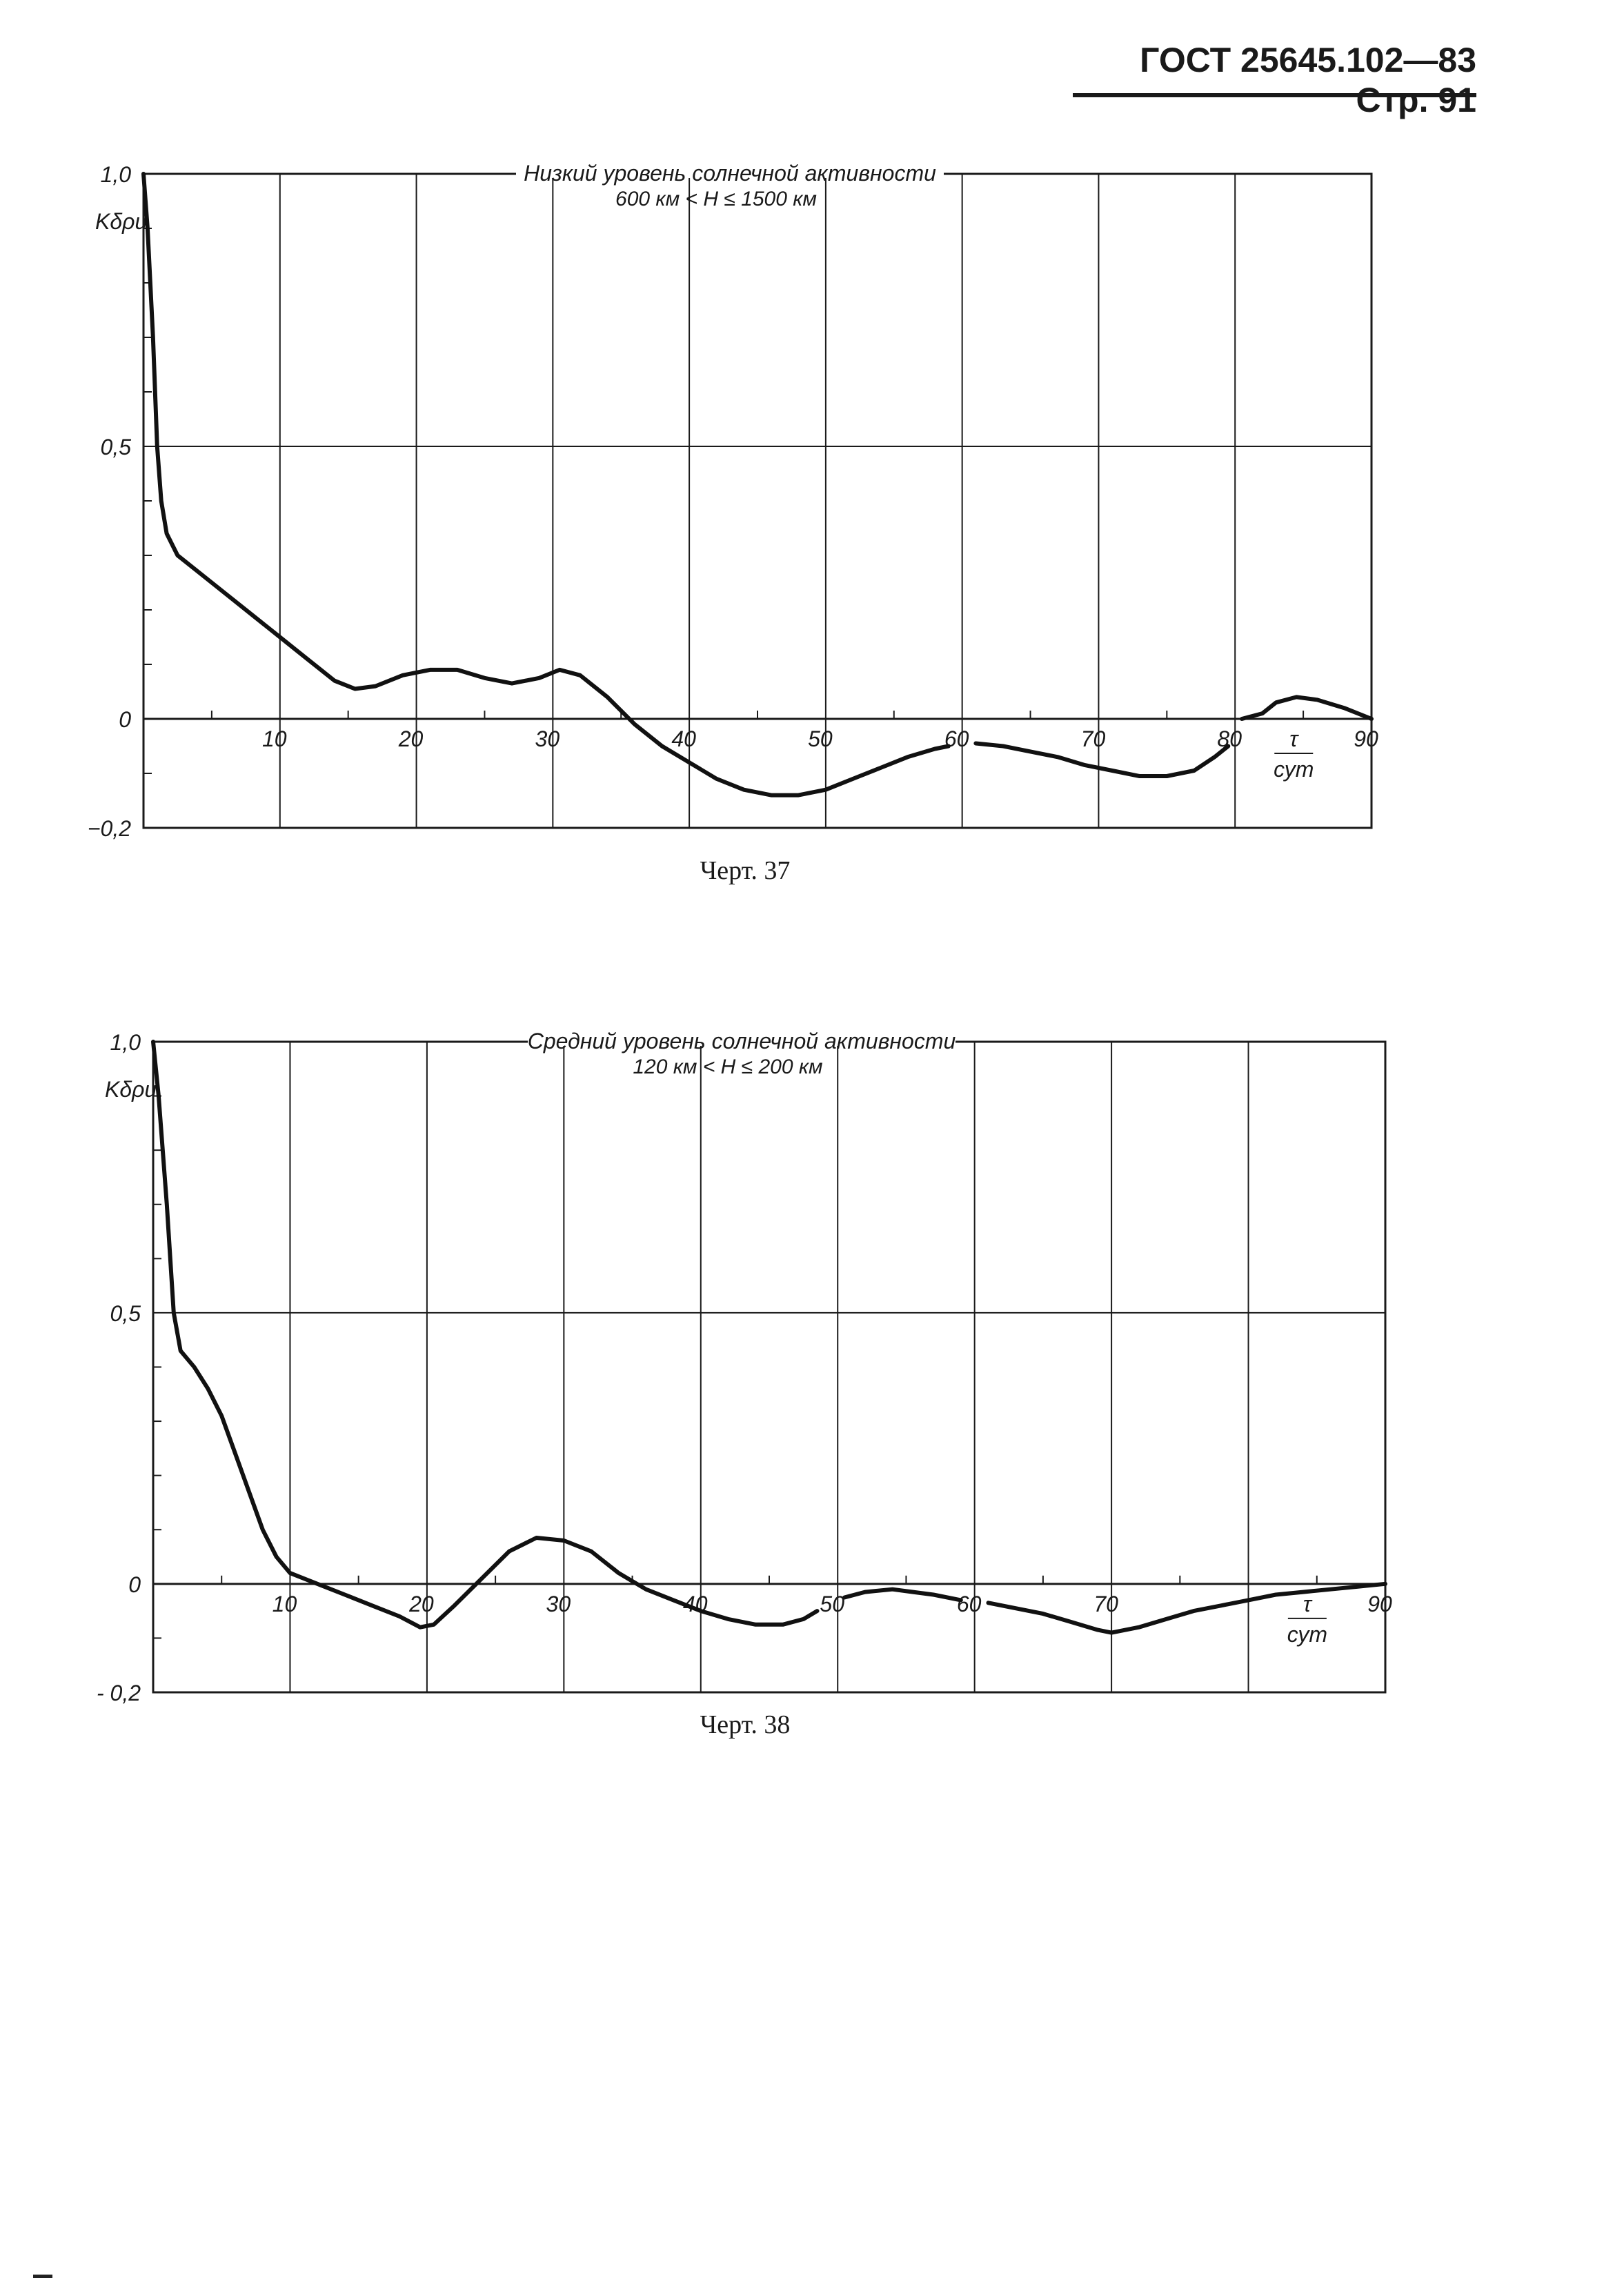 The width and height of the screenshot is (1624, 2287). What do you see at coordinates (969, 1604) in the screenshot?
I see `x-tick-label: 60` at bounding box center [969, 1604].